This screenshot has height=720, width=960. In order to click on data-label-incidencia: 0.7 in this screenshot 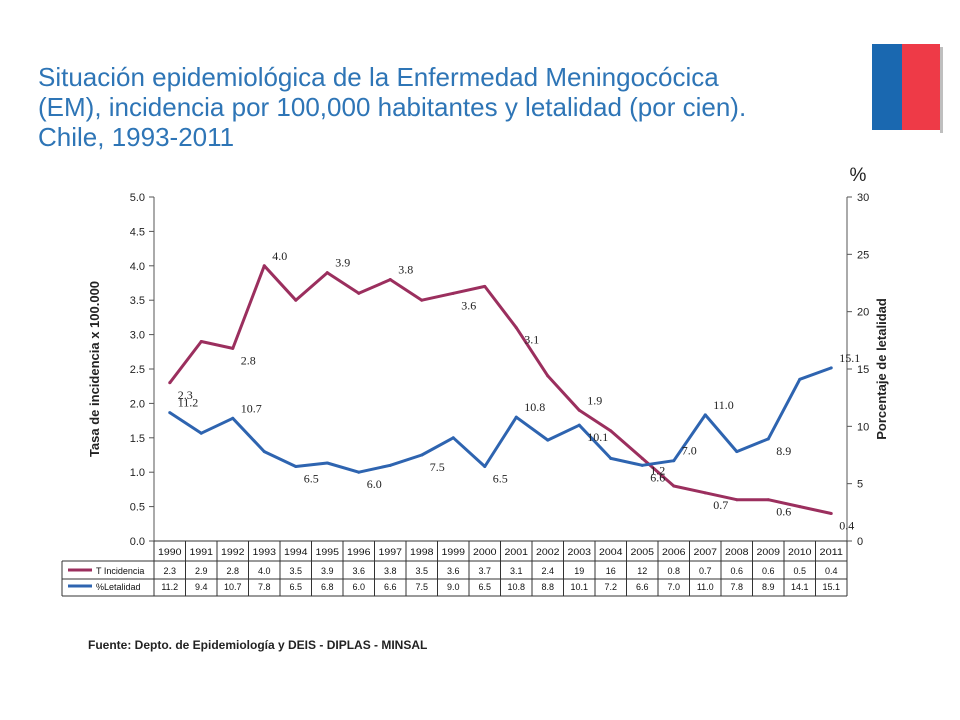, I will do `click(720, 505)`.